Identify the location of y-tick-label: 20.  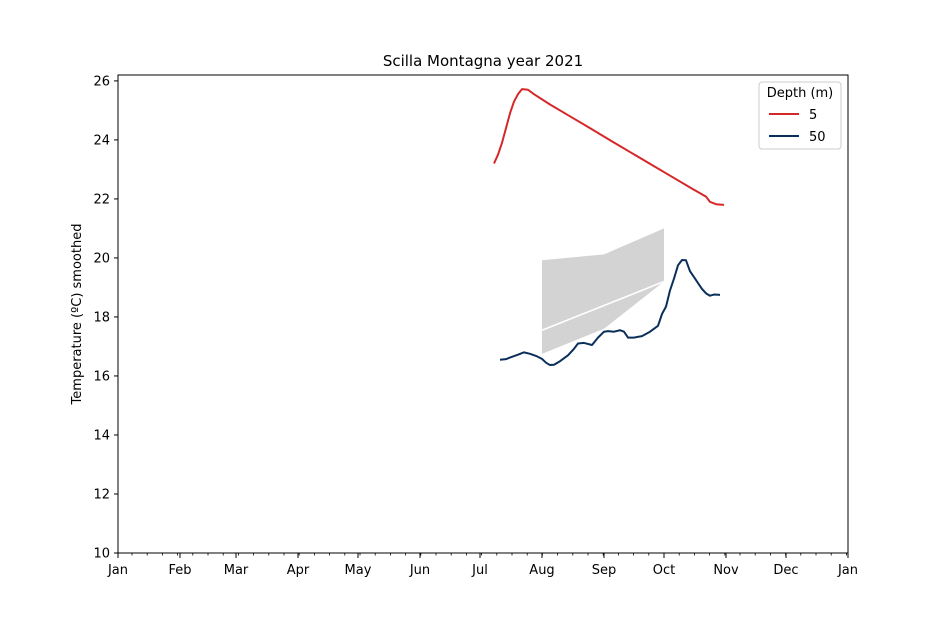
(101, 258).